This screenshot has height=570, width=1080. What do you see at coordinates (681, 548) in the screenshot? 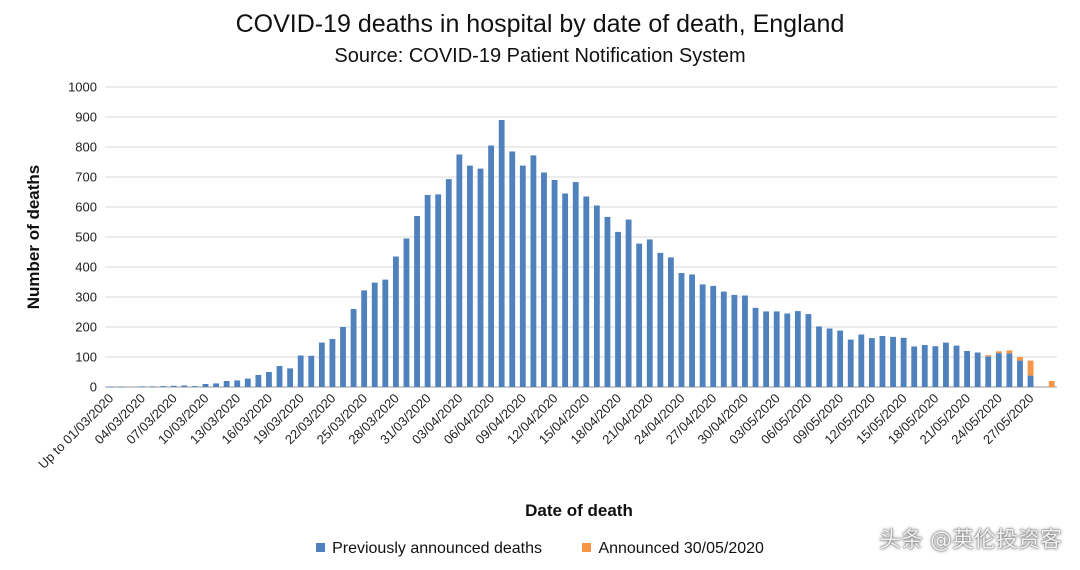
I see `legend-label-announced-30-05: Announced 30/05/2020` at bounding box center [681, 548].